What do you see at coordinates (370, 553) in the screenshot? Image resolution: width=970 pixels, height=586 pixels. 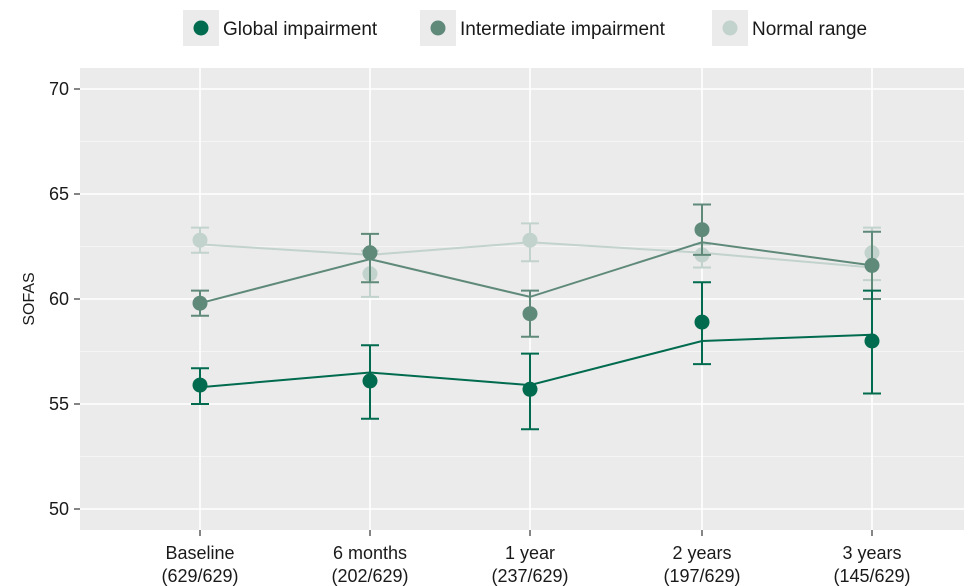 I see `x-tick-label: 6 months` at bounding box center [370, 553].